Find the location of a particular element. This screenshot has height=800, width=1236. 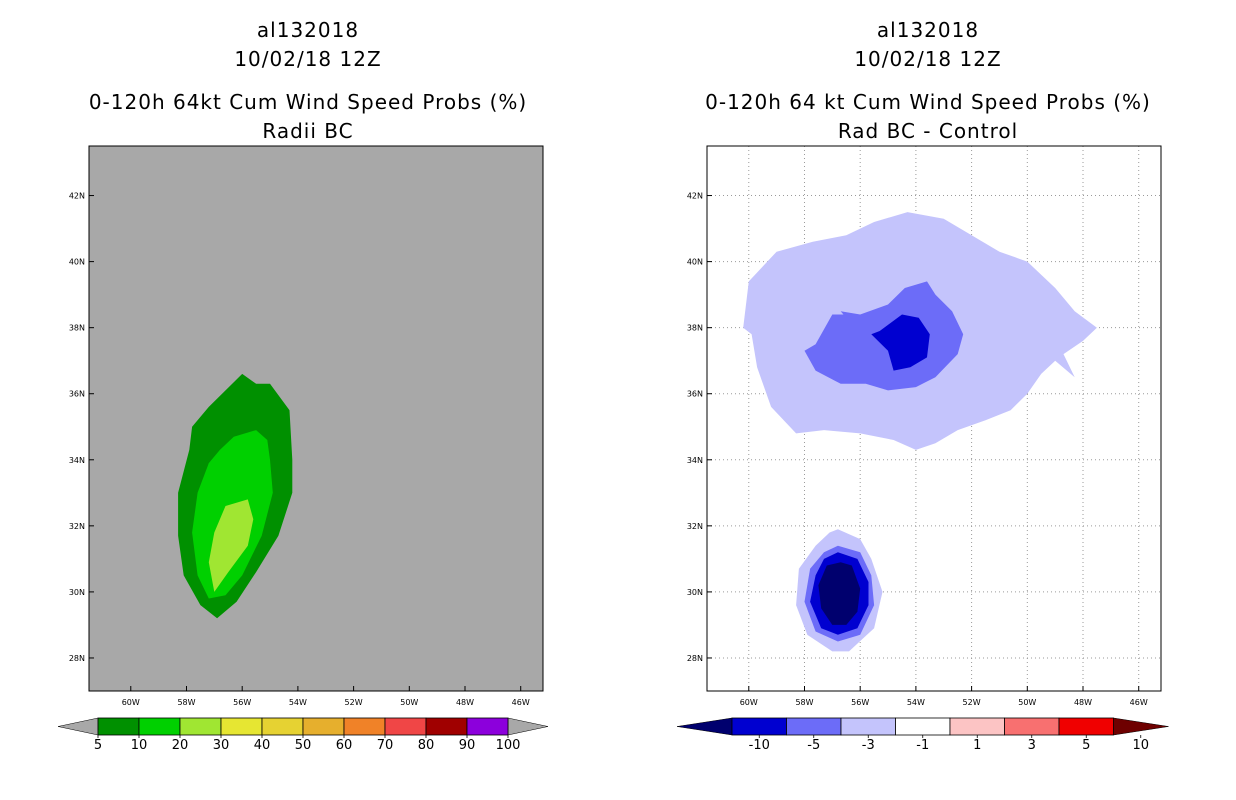

colorbar-label: -1 is located at coordinates (922, 745).